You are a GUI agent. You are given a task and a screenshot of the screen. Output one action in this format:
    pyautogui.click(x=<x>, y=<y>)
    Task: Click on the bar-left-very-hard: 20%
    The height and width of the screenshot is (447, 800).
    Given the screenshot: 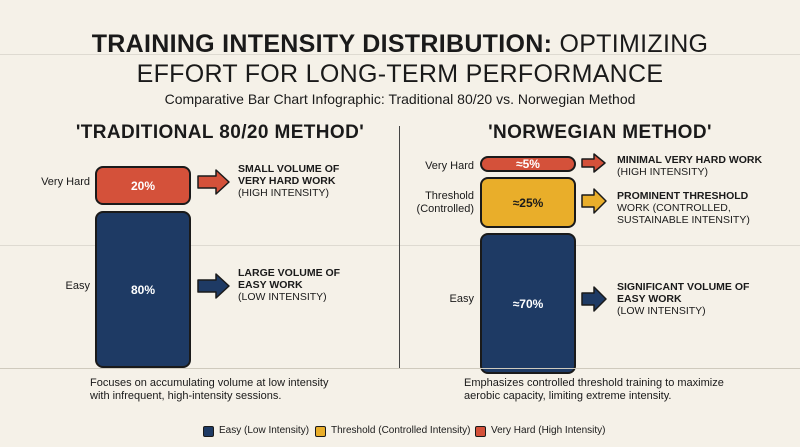 What is the action you would take?
    pyautogui.click(x=143, y=185)
    